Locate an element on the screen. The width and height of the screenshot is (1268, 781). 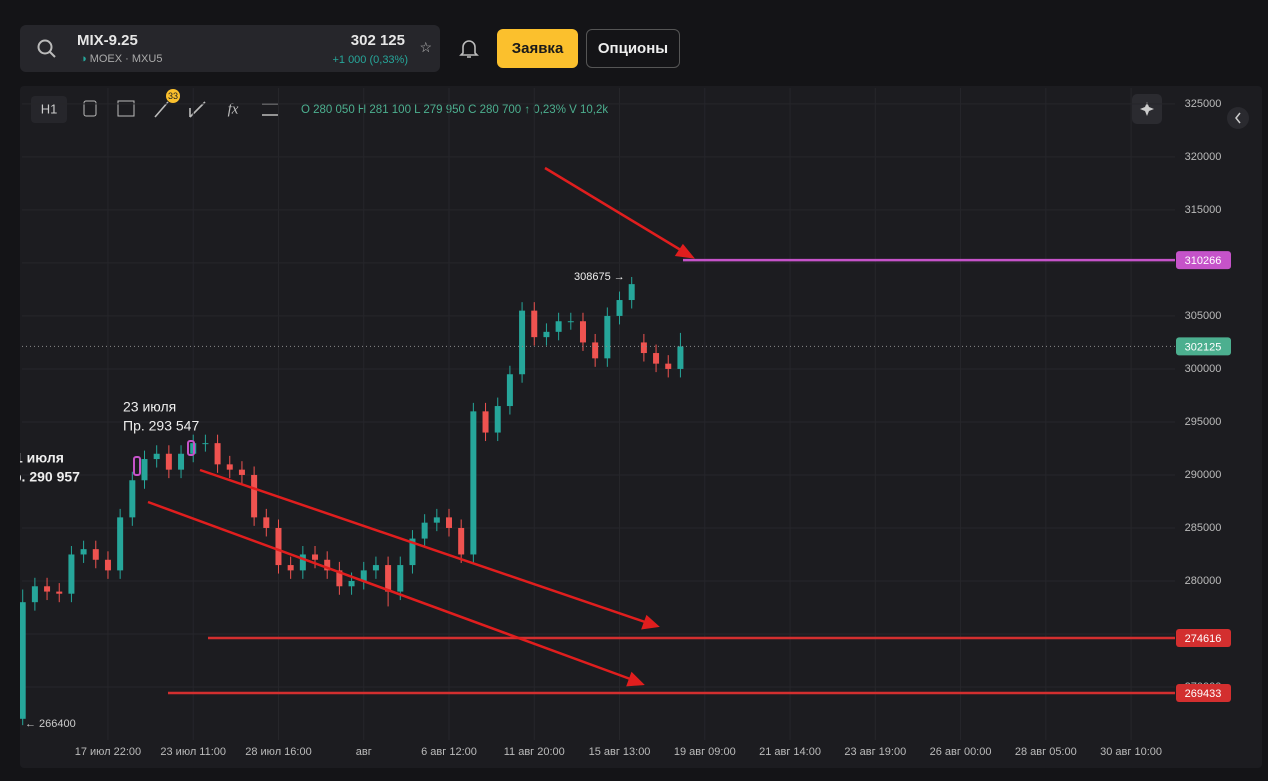
y-tick-label: 300000 is located at coordinates (1203, 369).